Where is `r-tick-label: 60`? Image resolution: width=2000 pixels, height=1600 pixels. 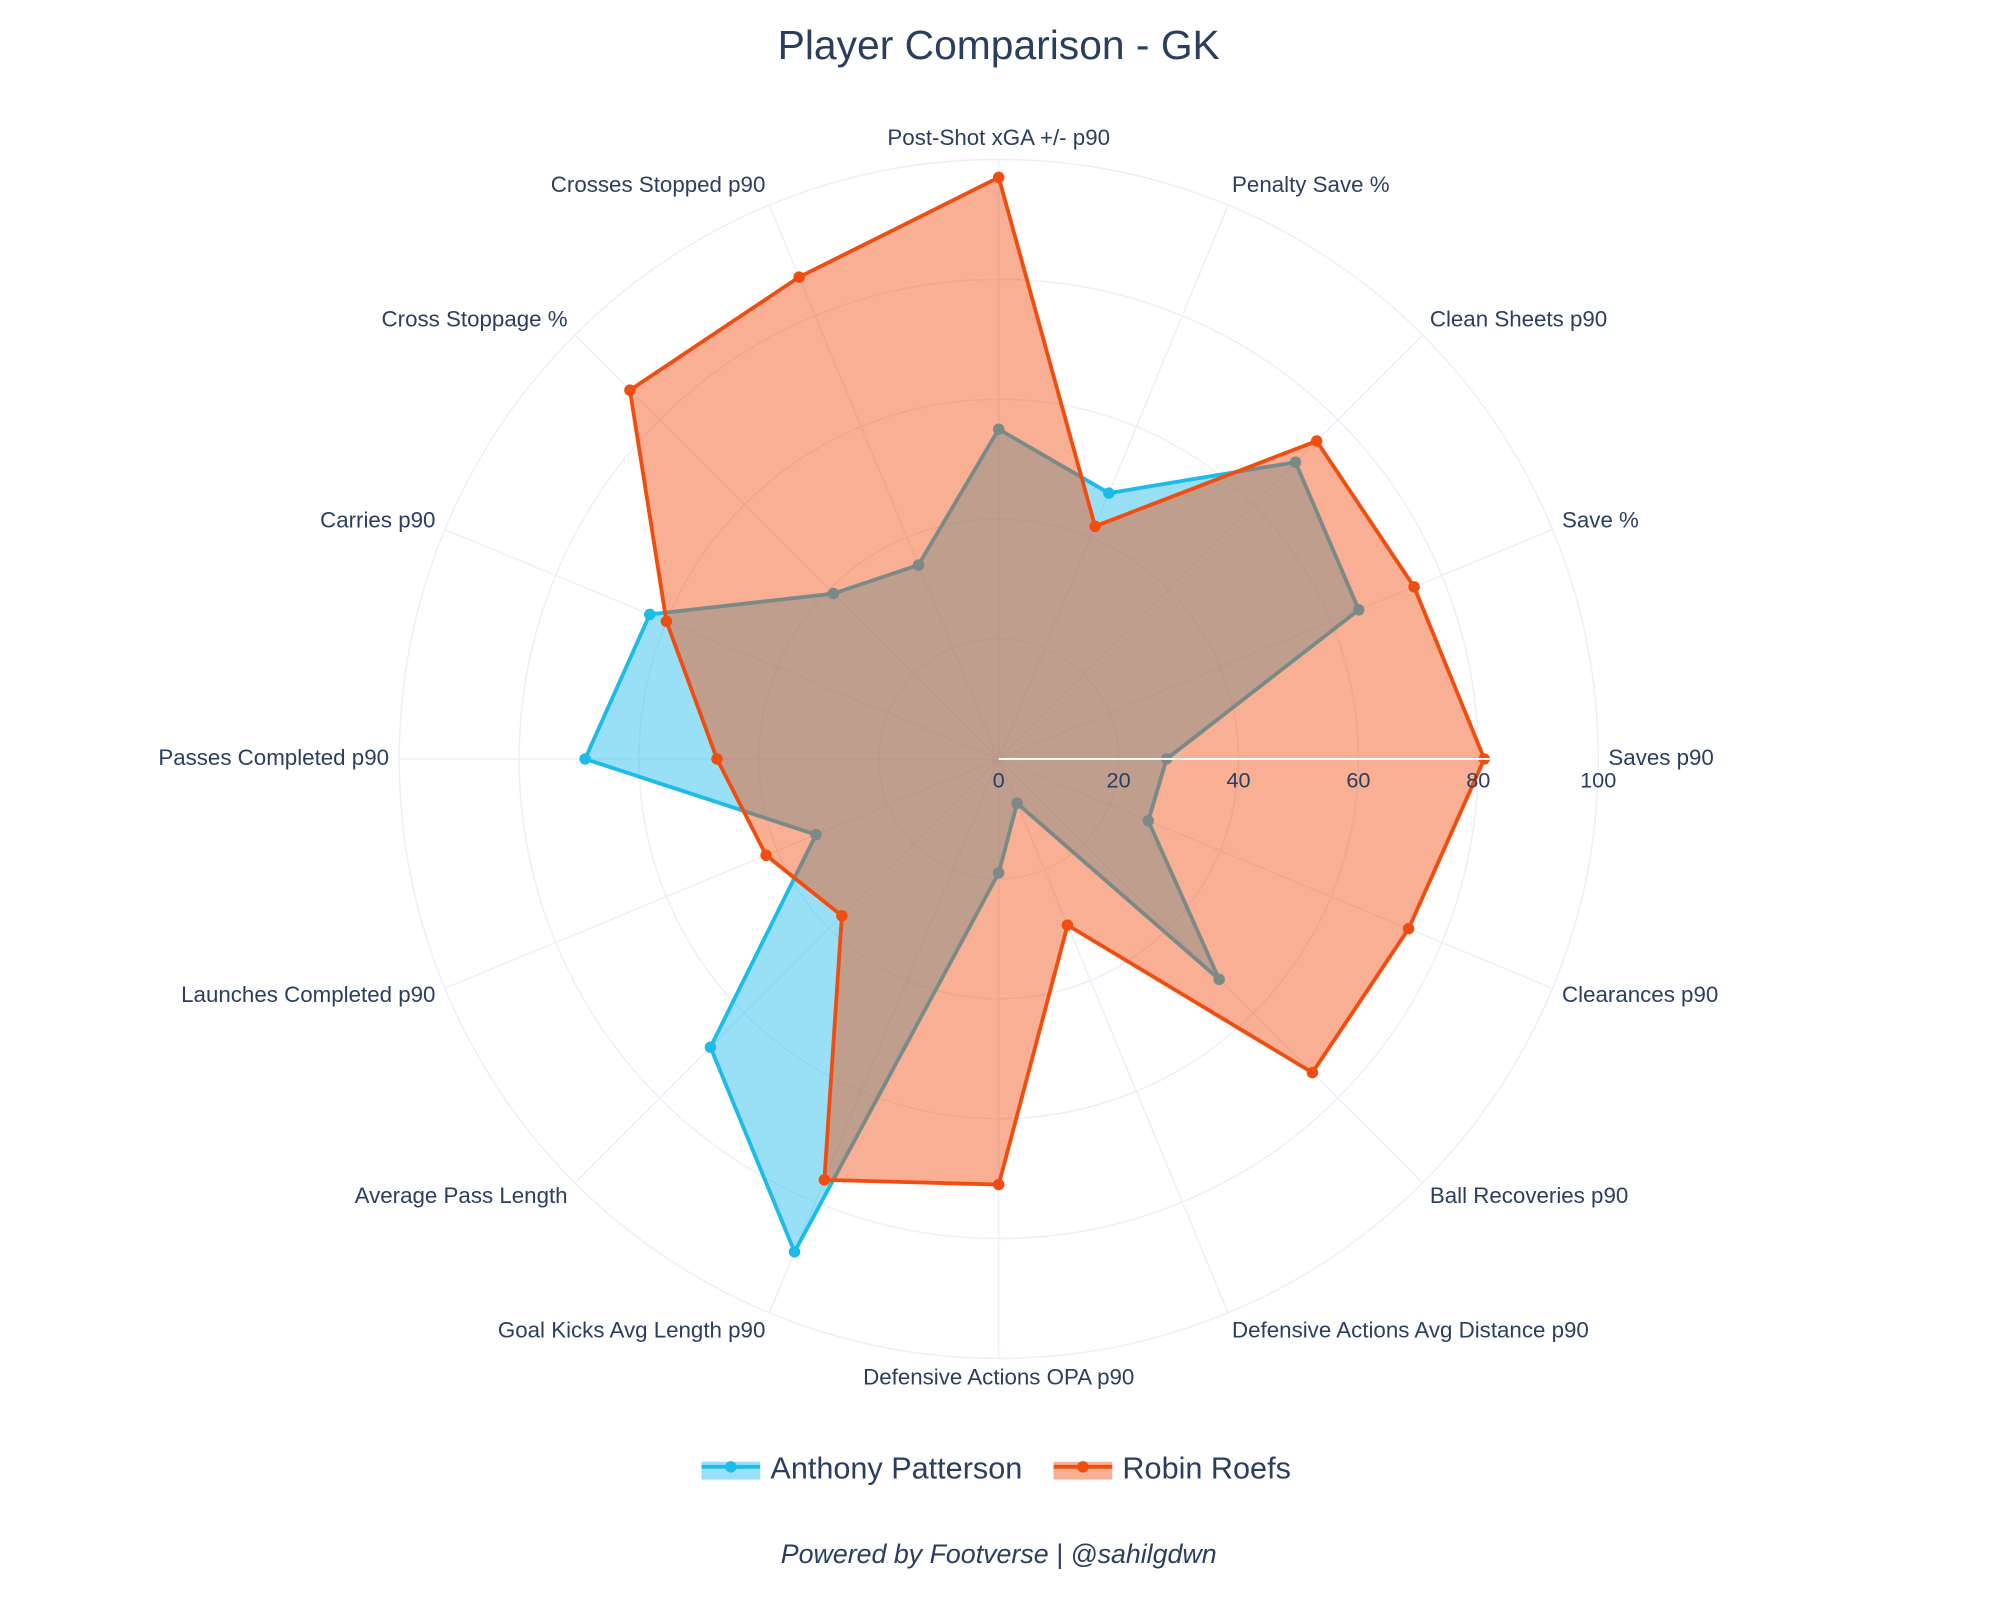
r-tick-label: 60 is located at coordinates (1358, 780).